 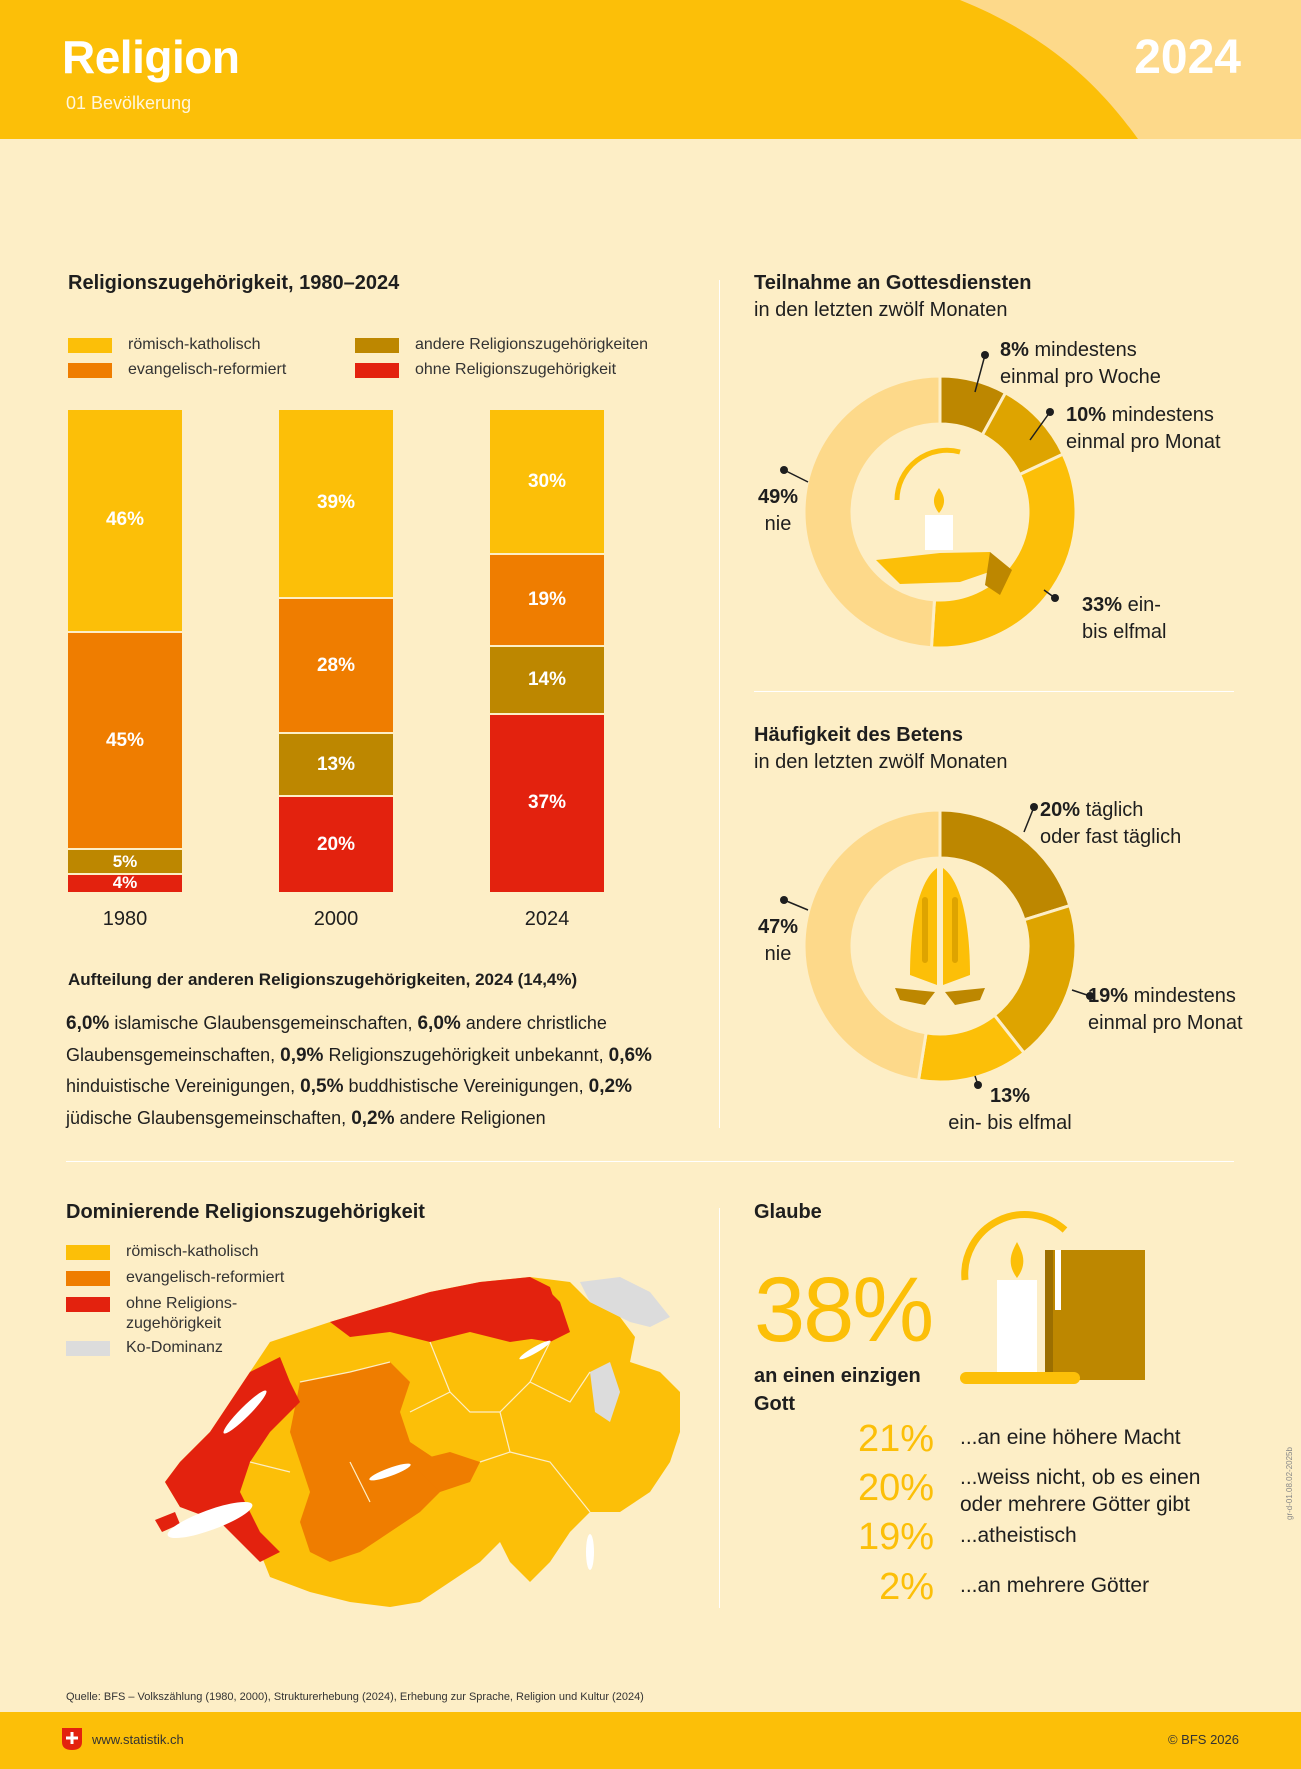 I want to click on belief-big-label: an einen einzigen Gott, so click(x=837, y=1390).